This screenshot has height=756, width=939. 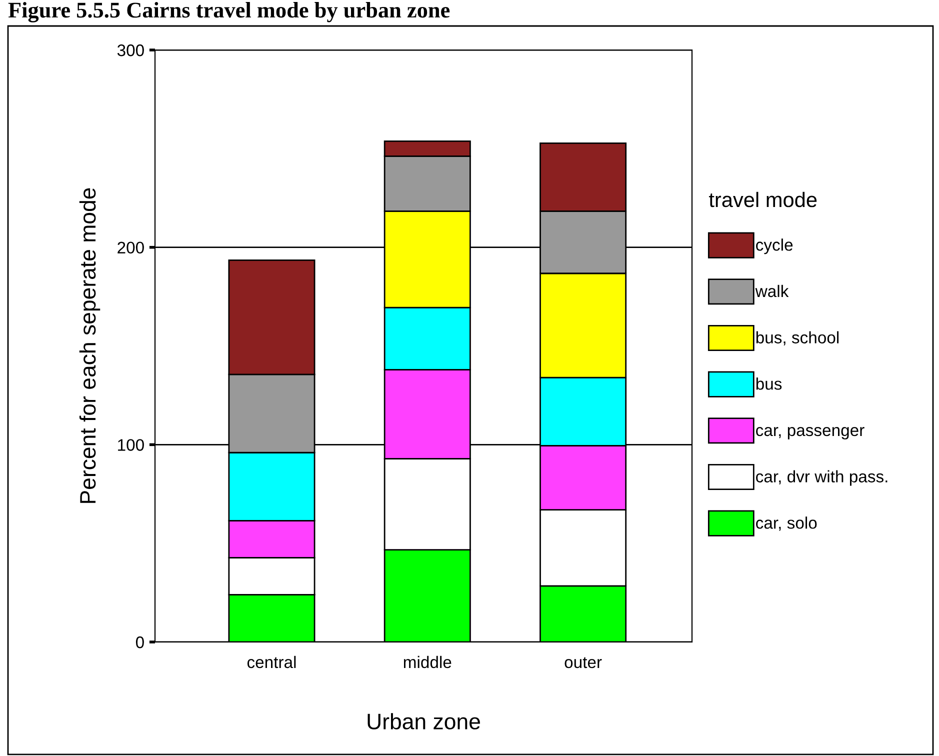 I want to click on y-axis-title: Percent for each seperate mode, so click(x=89, y=345).